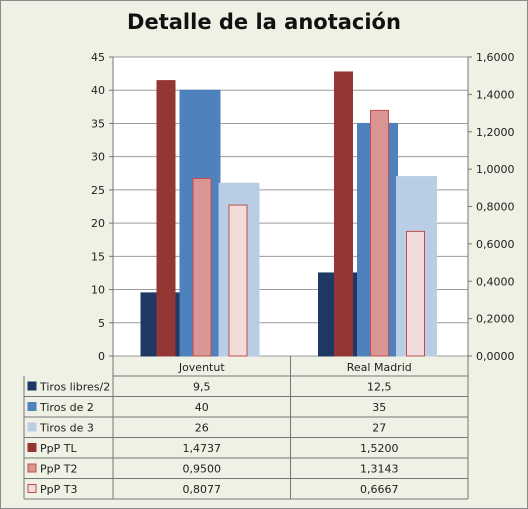 Image resolution: width=528 pixels, height=509 pixels. I want to click on left-tick-label: 15, so click(98, 256).